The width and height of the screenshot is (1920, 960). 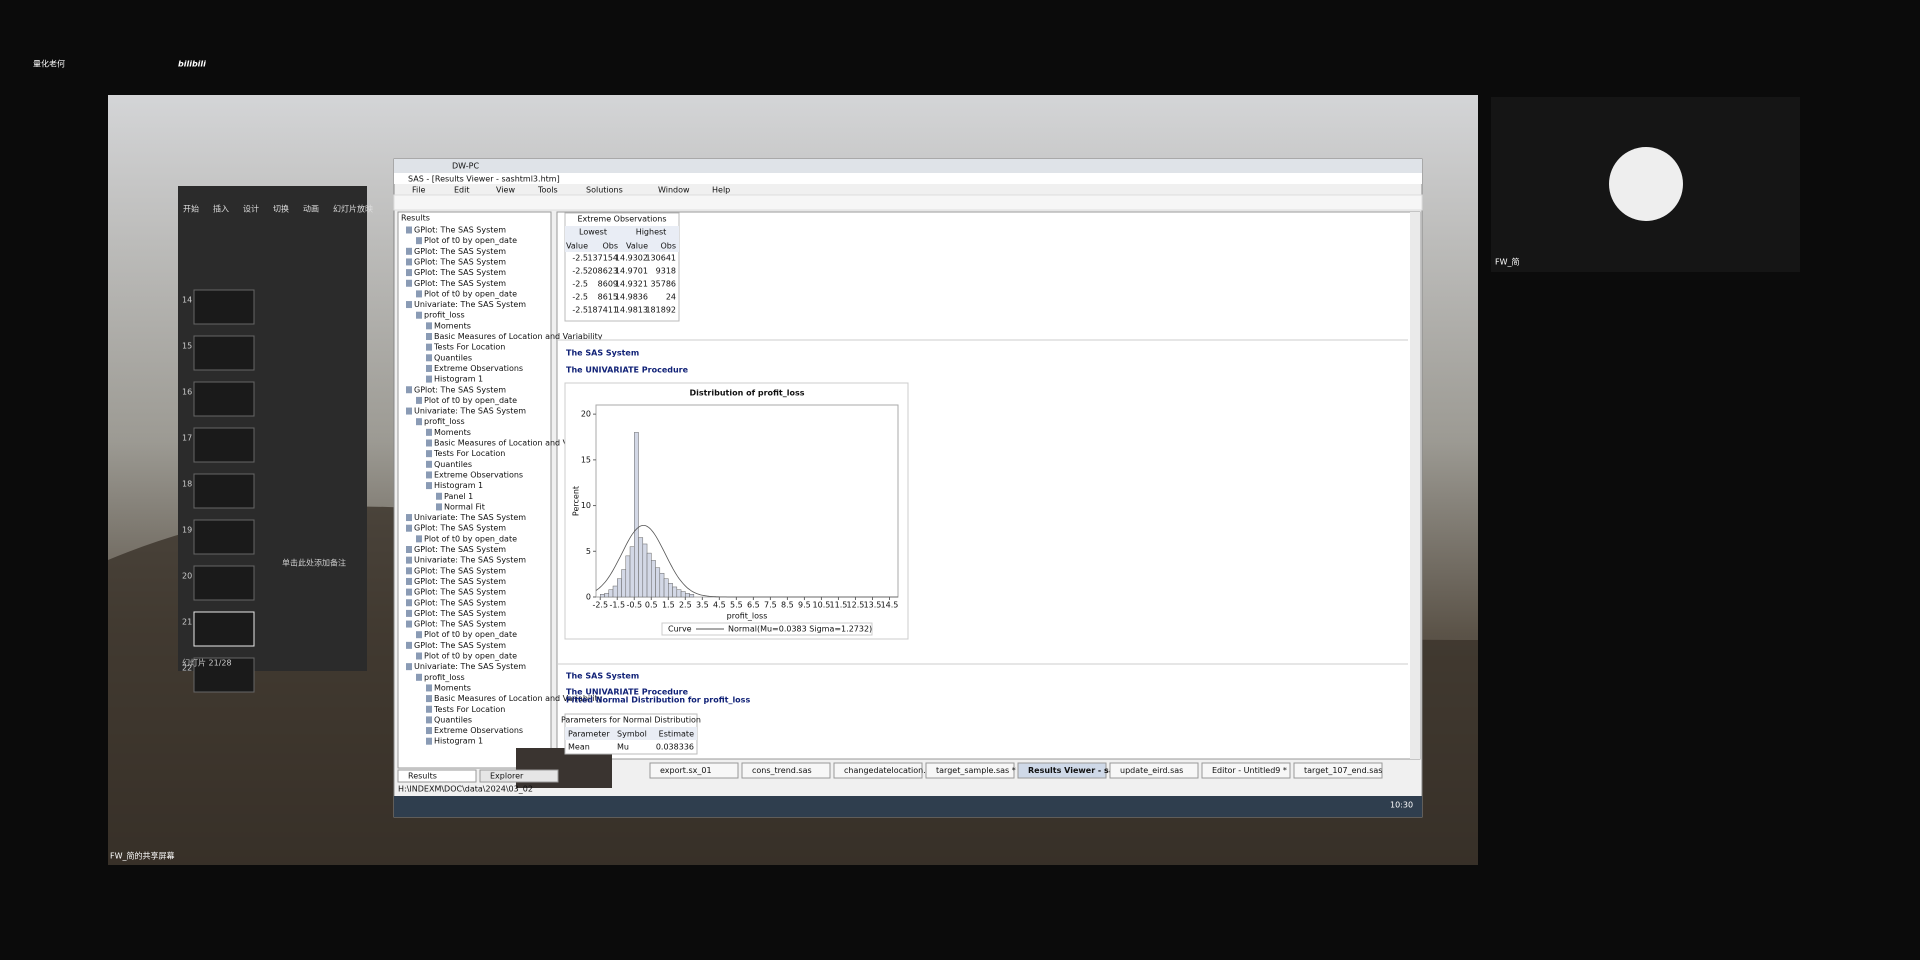 What do you see at coordinates (505, 190) in the screenshot?
I see `menu-item: View` at bounding box center [505, 190].